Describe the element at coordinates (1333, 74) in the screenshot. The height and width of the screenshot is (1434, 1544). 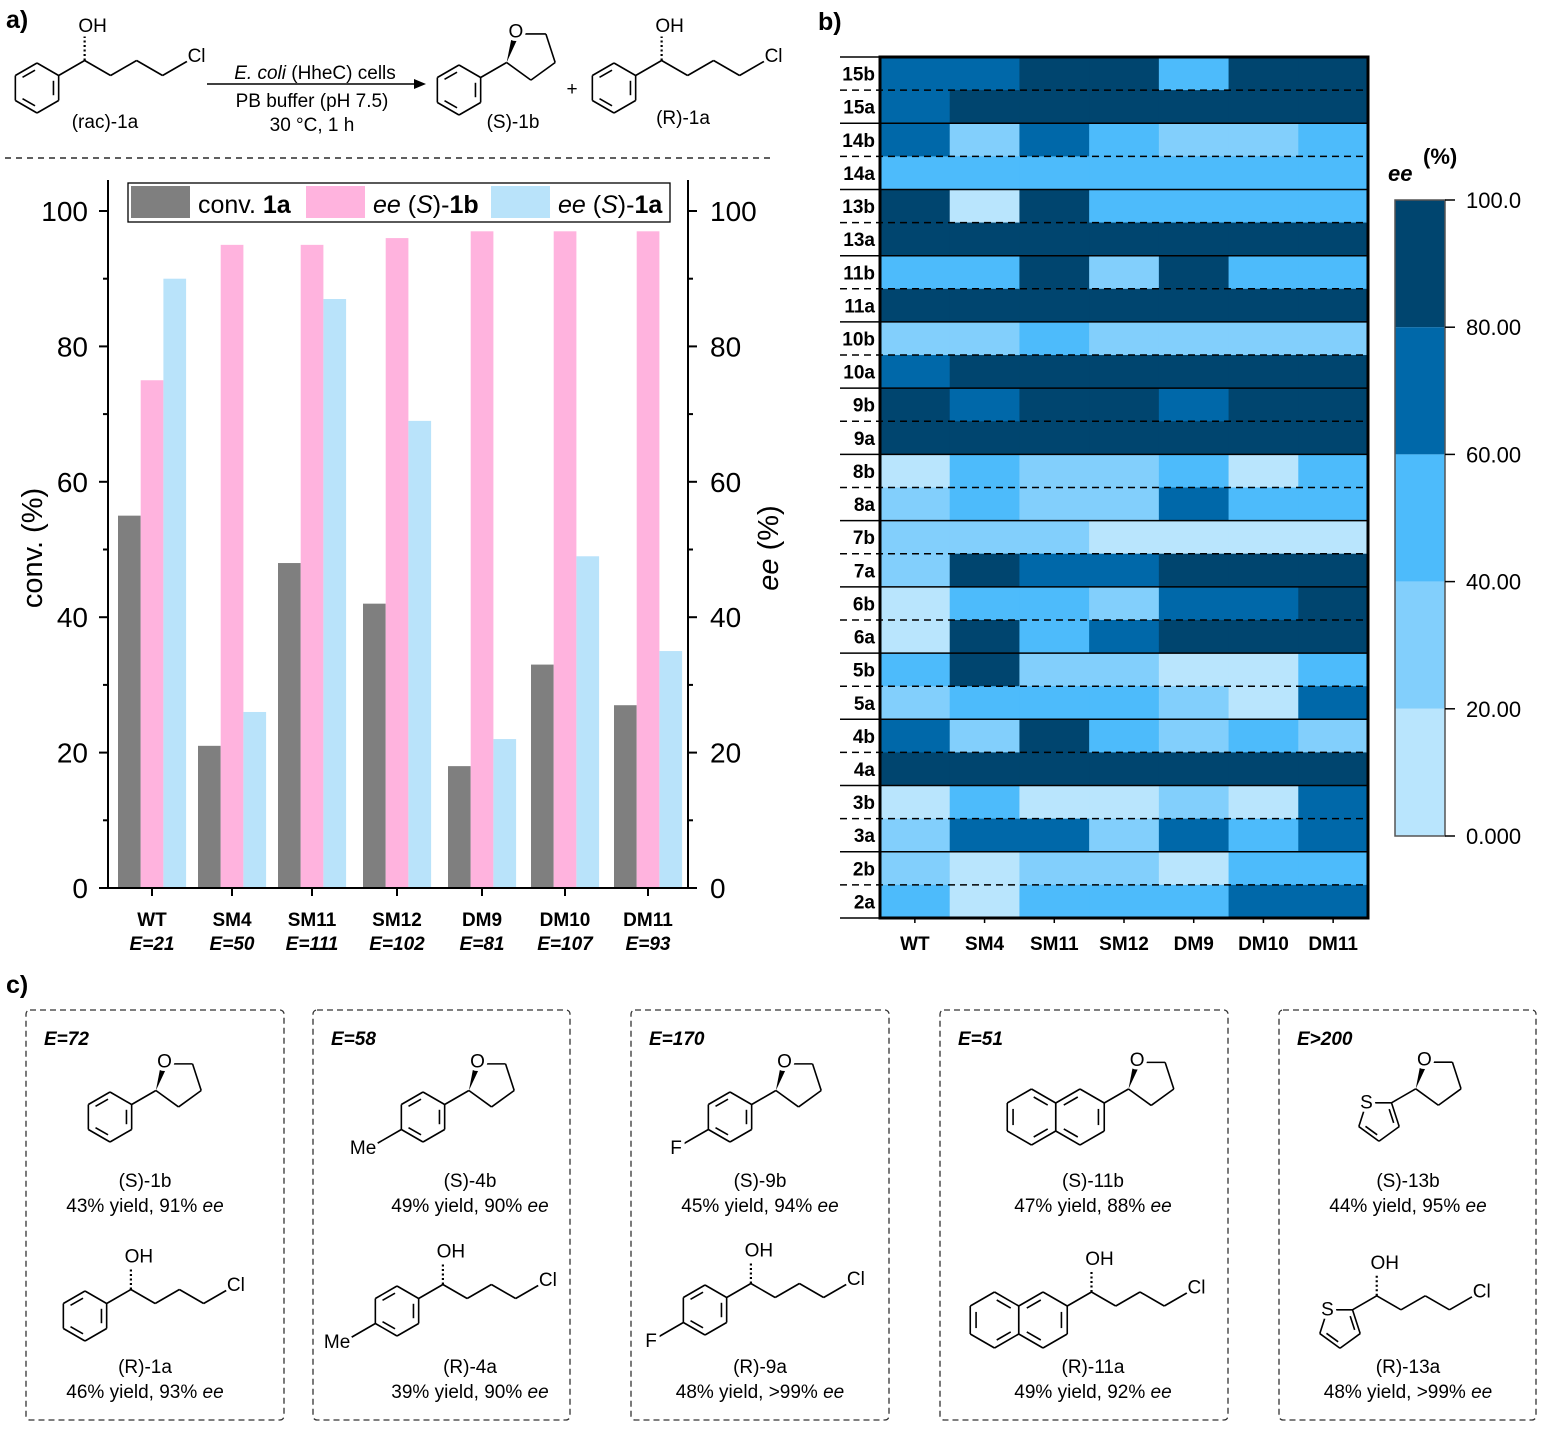
I see `heatmap-cell-15b-DM11` at that location.